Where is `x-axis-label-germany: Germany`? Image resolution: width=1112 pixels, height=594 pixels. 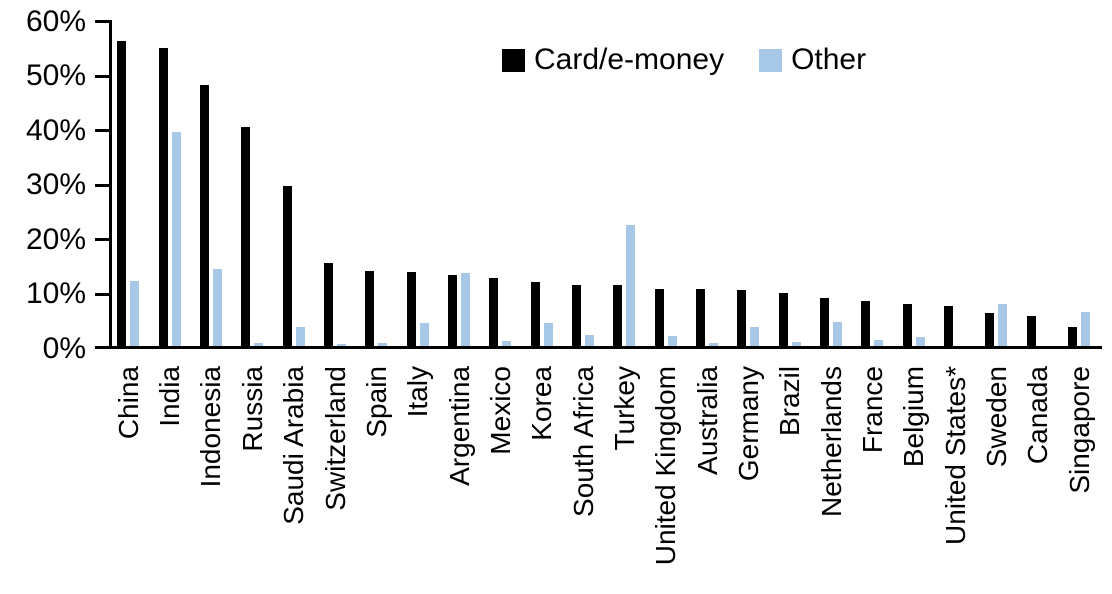
x-axis-label-germany: Germany is located at coordinates (748, 424).